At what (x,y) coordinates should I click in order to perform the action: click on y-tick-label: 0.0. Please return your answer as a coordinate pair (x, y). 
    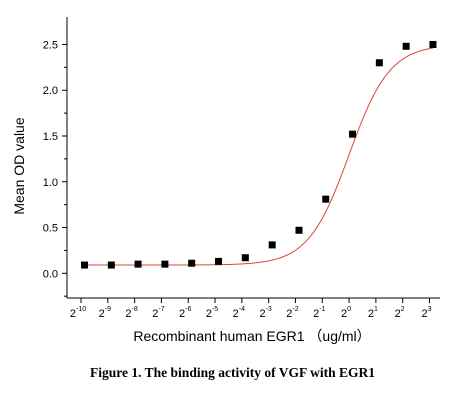
    Looking at the image, I should click on (50, 274).